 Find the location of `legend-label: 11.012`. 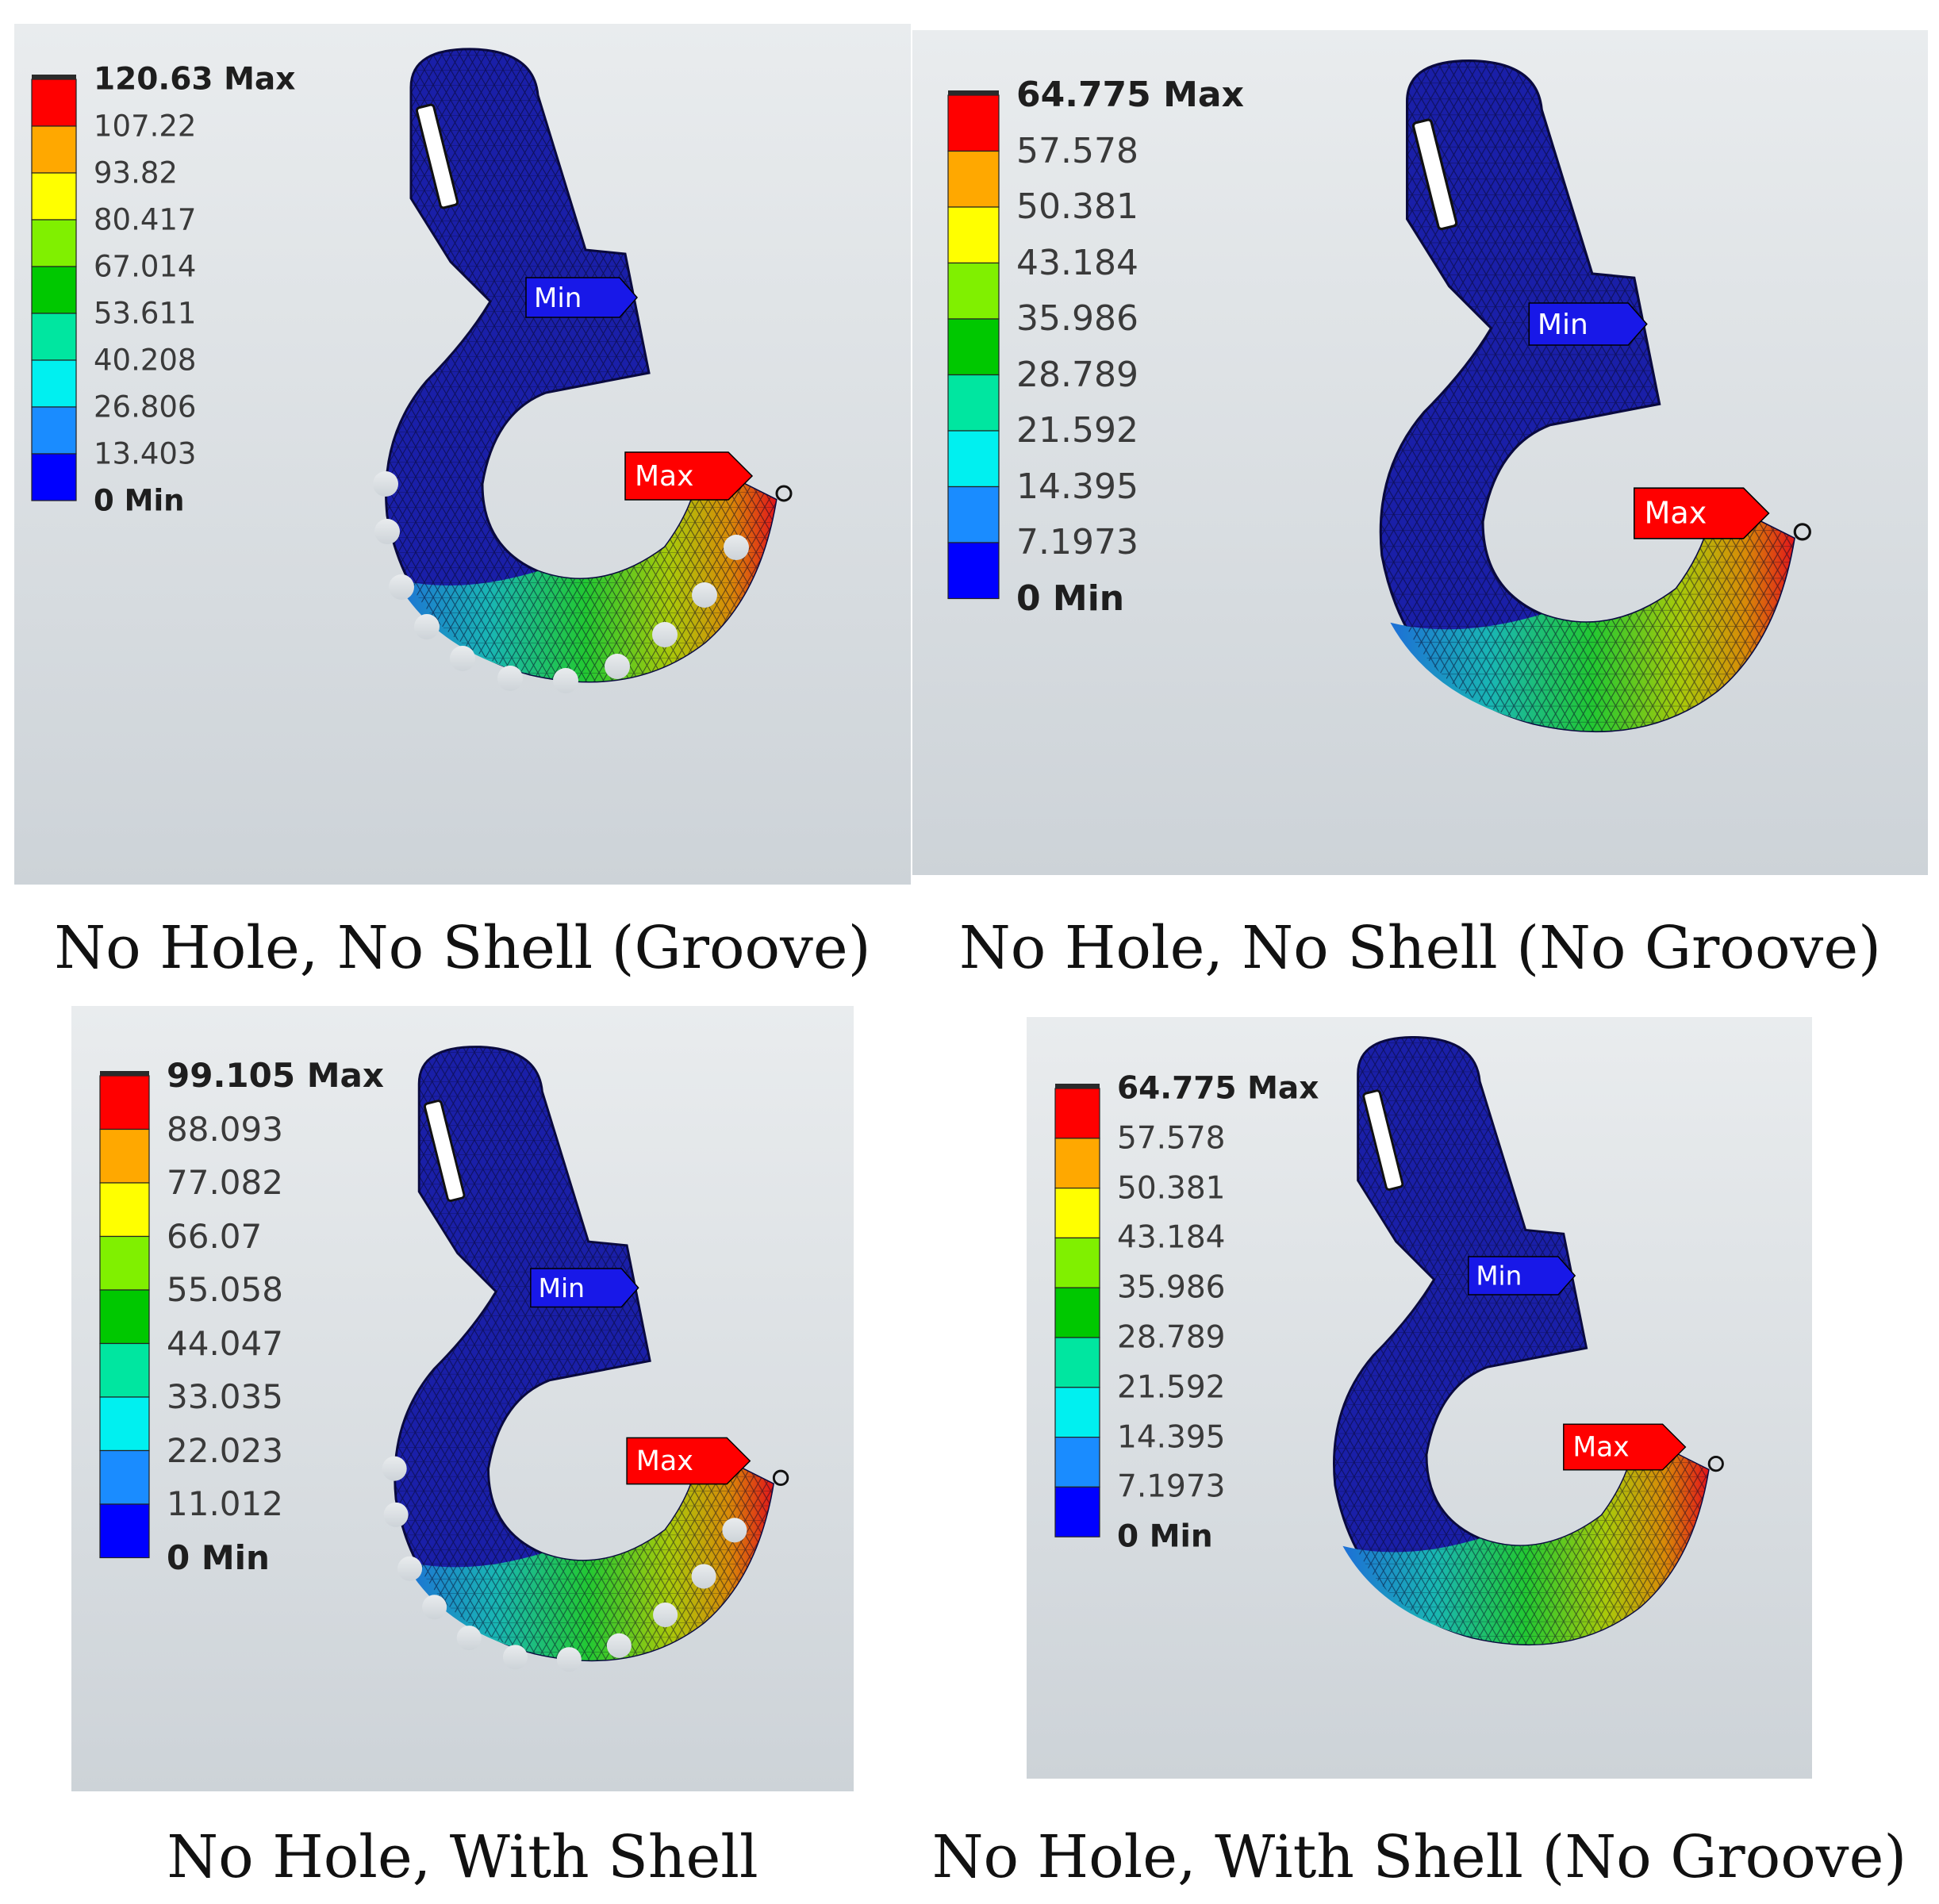

legend-label: 11.012 is located at coordinates (225, 1503).